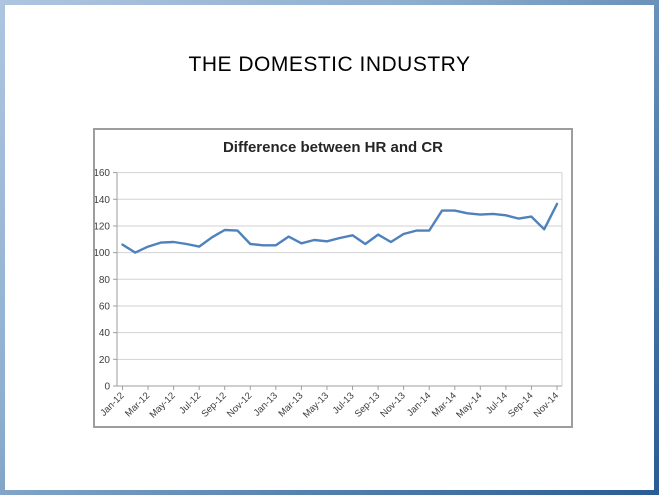 Image resolution: width=659 pixels, height=495 pixels. Describe the element at coordinates (137, 404) in the screenshot. I see `x-axis-label: Mar-12` at that location.